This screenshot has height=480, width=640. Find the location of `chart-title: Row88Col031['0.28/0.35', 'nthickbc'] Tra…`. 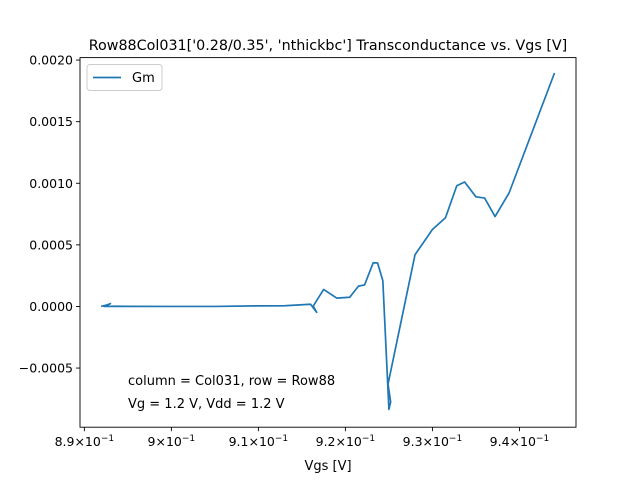

chart-title: Row88Col031['0.28/0.35', 'nthickbc'] Tra… is located at coordinates (328, 46).